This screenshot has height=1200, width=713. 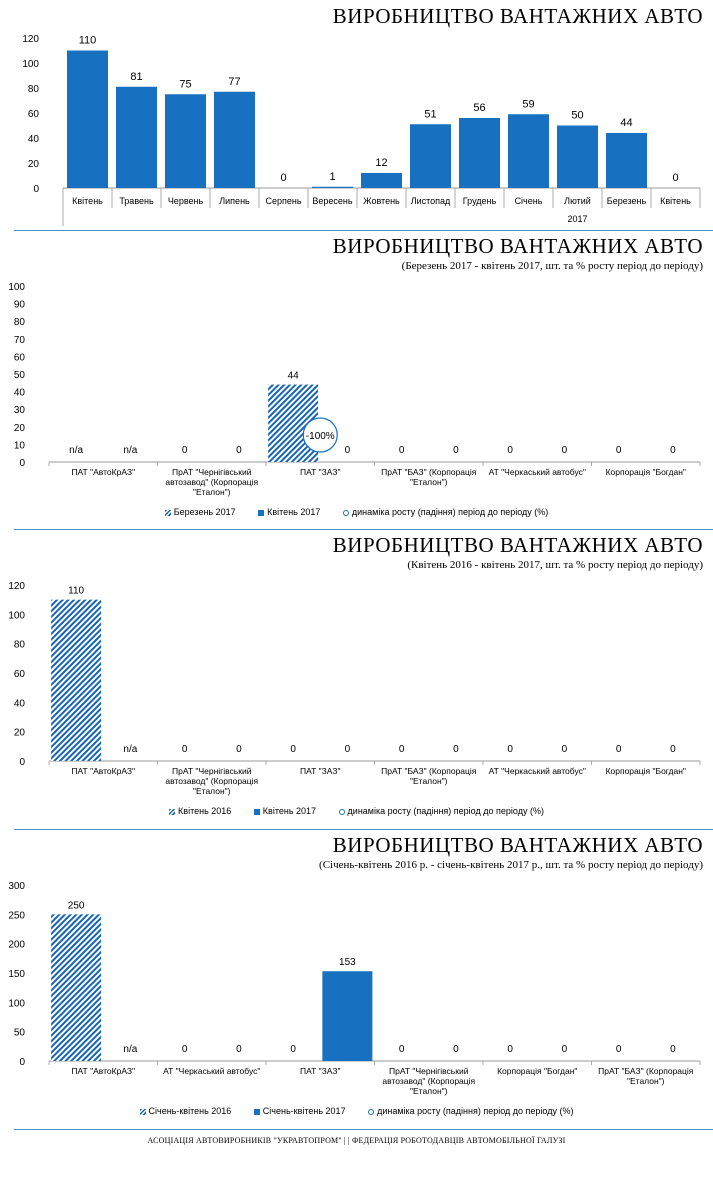 I want to click on chart-2-title: ВИРОБНИЦТВО ВАНТАЖНИХ АВТО, so click(x=517, y=246).